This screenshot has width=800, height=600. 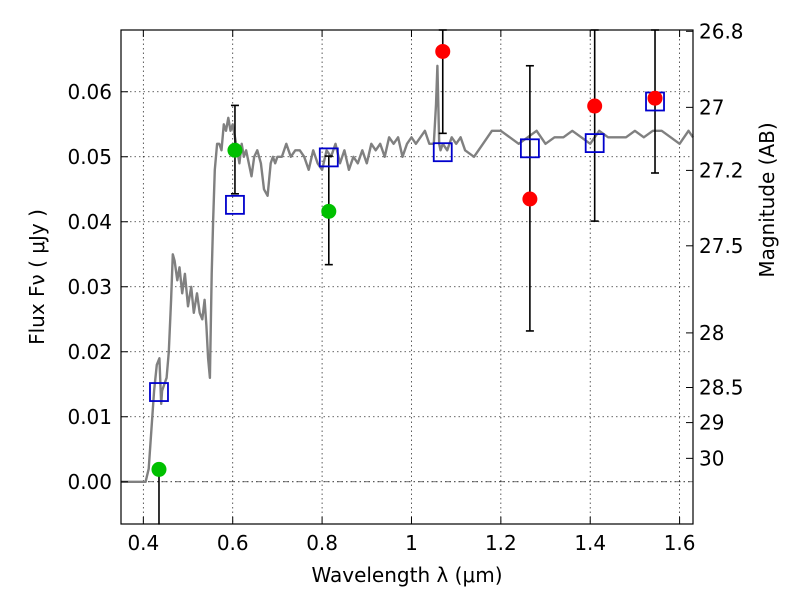 I want to click on right-tick-label: 28.5, so click(x=721, y=388).